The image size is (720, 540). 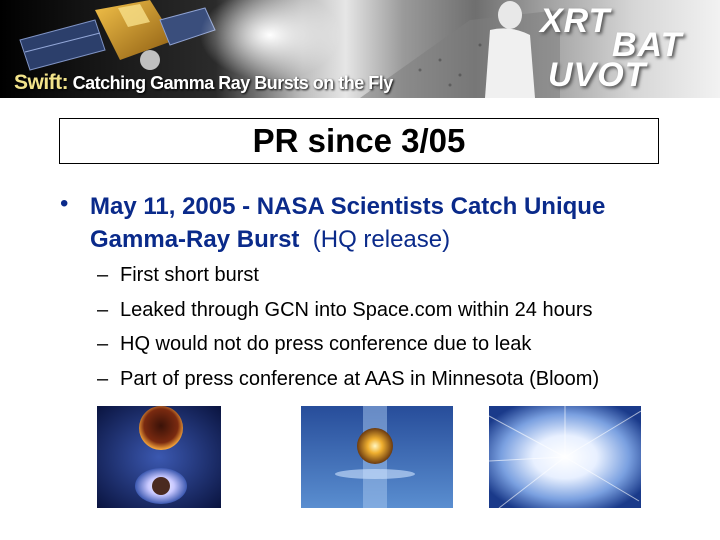 What do you see at coordinates (597, 75) in the screenshot?
I see `instrument-label-uvot: UVOT` at bounding box center [597, 75].